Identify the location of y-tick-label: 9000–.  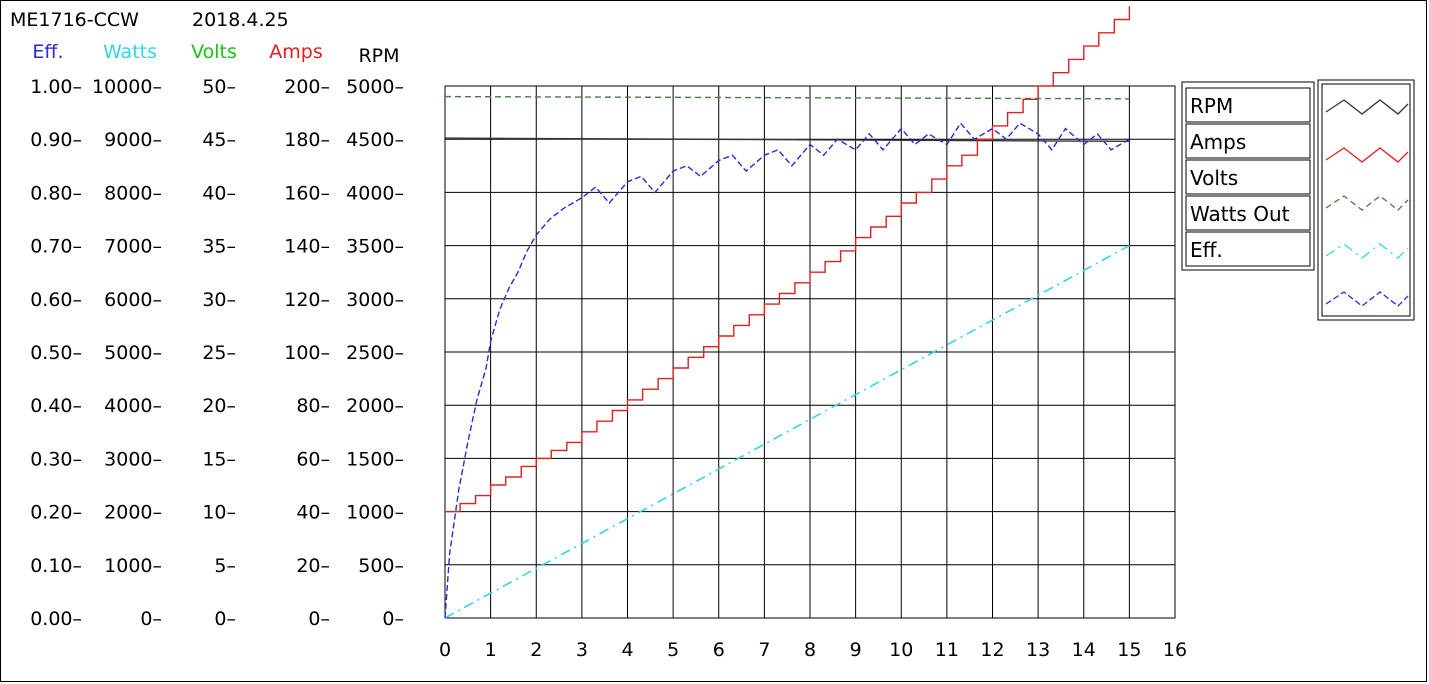
(133, 140).